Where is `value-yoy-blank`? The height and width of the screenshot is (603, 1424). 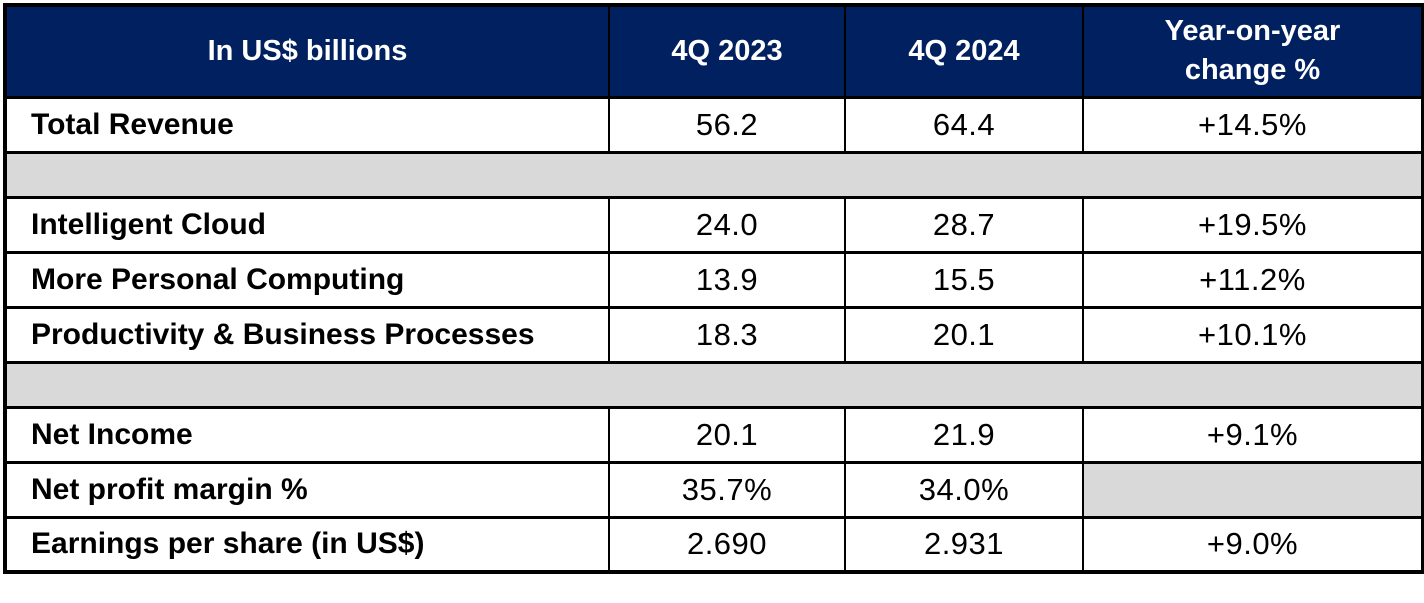 value-yoy-blank is located at coordinates (1253, 489).